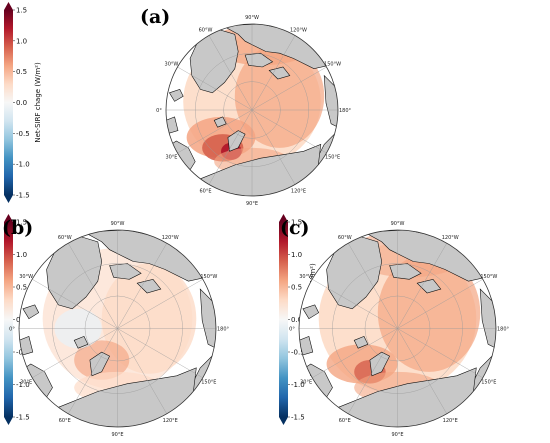 The image size is (550, 443). I want to click on map-boundary, so click(252, 110).